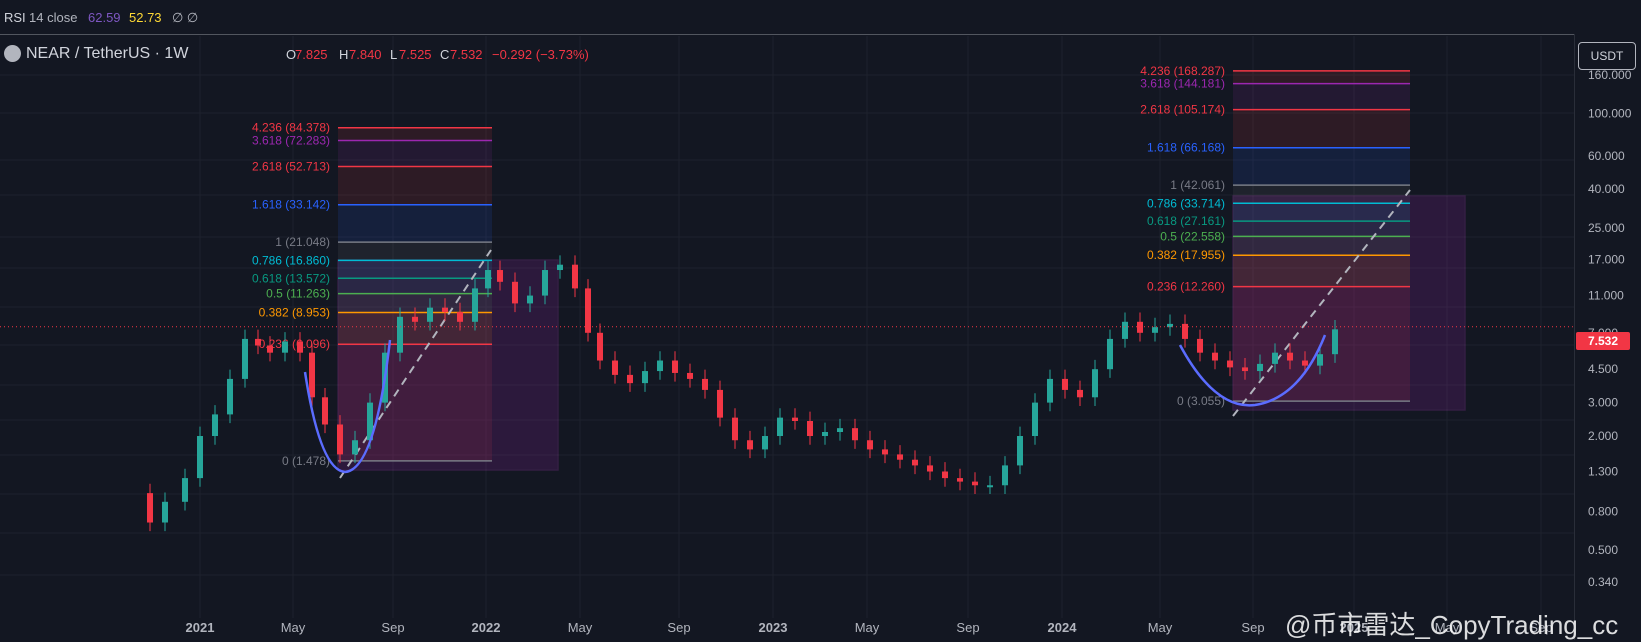  I want to click on price-tick-label: 60.000, so click(1606, 156).